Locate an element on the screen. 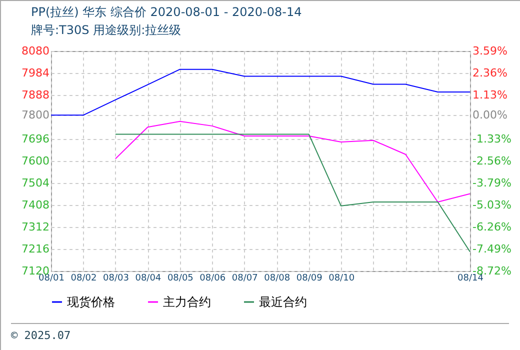 Image resolution: width=520 pixels, height=350 pixels. y2-tick-label: -2.56% is located at coordinates (492, 161).